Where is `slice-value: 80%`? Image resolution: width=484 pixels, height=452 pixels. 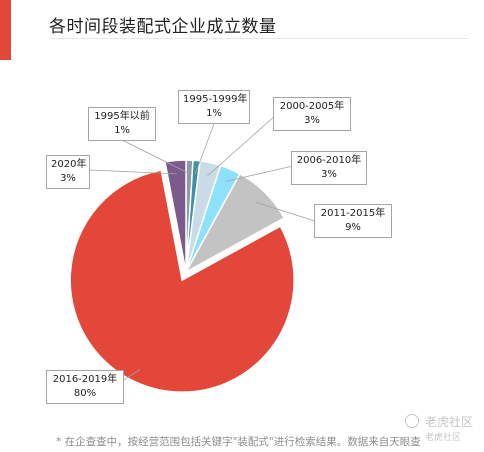
slice-value: 80% is located at coordinates (85, 393).